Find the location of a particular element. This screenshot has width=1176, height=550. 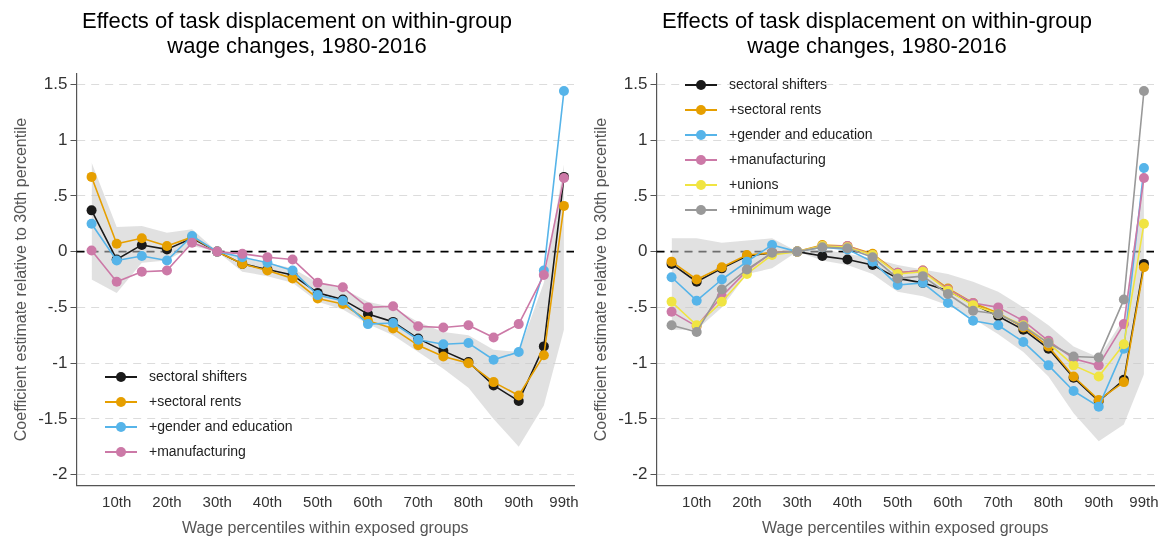

legend-label: +minimum wage is located at coordinates (780, 209).